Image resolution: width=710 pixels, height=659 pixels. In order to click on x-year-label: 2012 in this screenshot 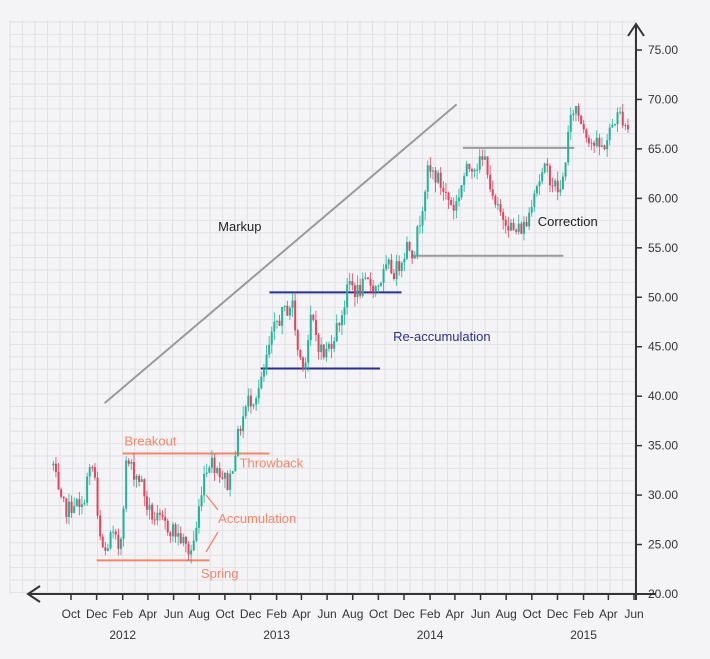, I will do `click(122, 635)`.